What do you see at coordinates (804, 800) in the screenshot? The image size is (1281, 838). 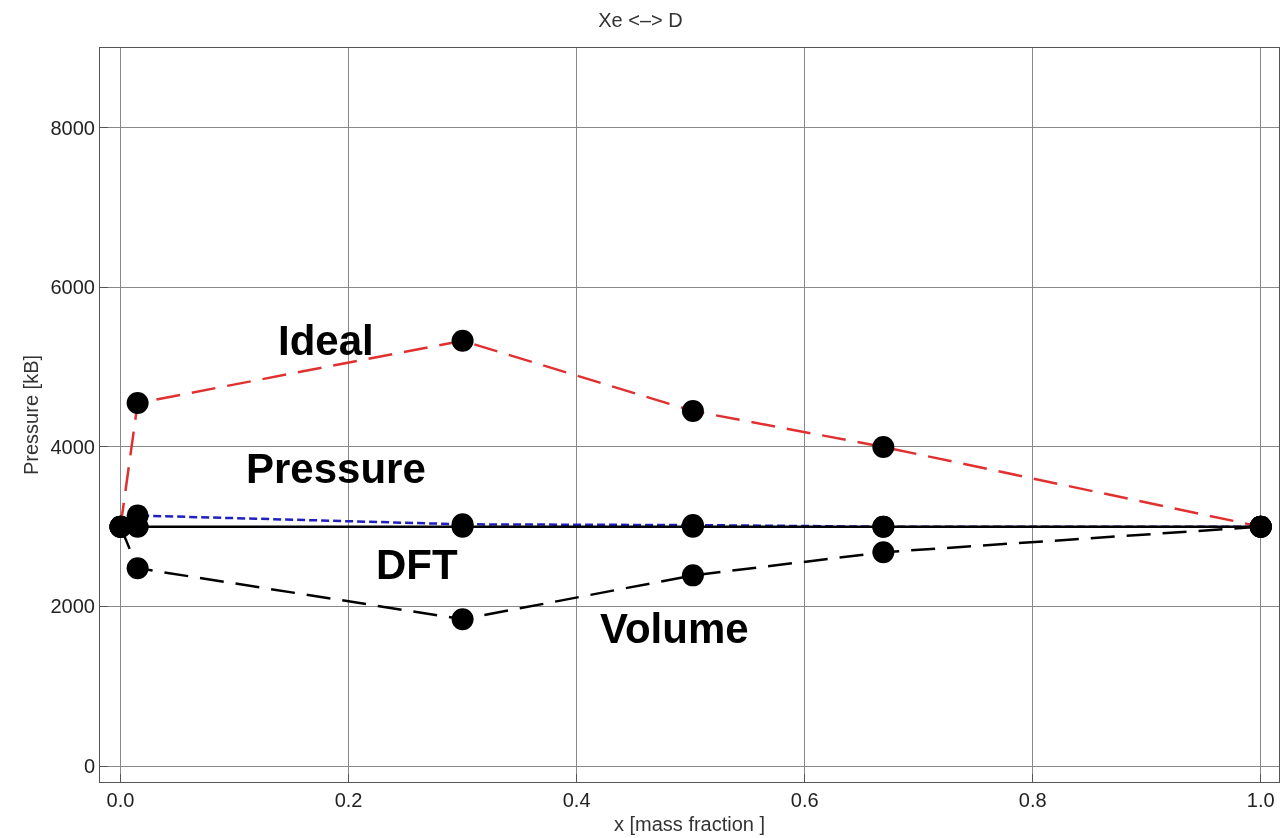 I see `x-tick-label: 0.6` at bounding box center [804, 800].